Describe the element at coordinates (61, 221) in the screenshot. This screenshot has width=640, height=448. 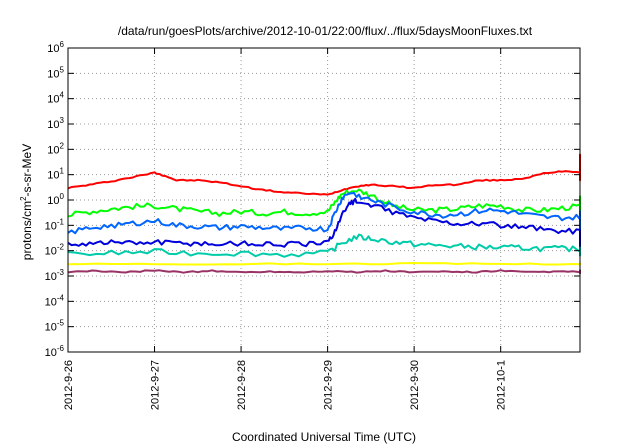
I see `y-tick-exponent: -1` at that location.